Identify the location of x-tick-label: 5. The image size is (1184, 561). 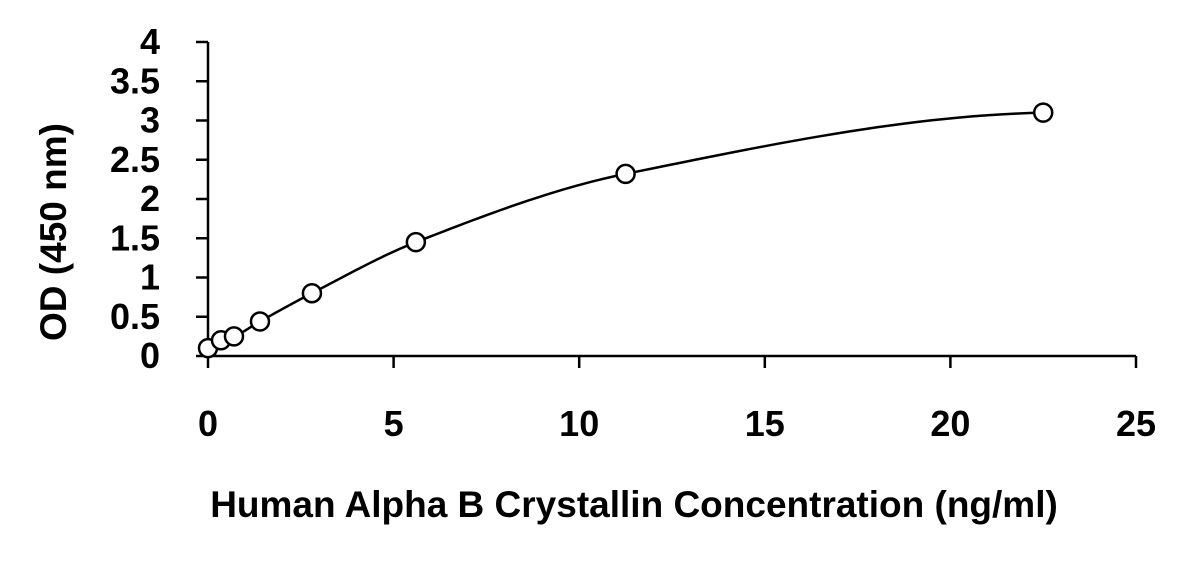
(394, 423).